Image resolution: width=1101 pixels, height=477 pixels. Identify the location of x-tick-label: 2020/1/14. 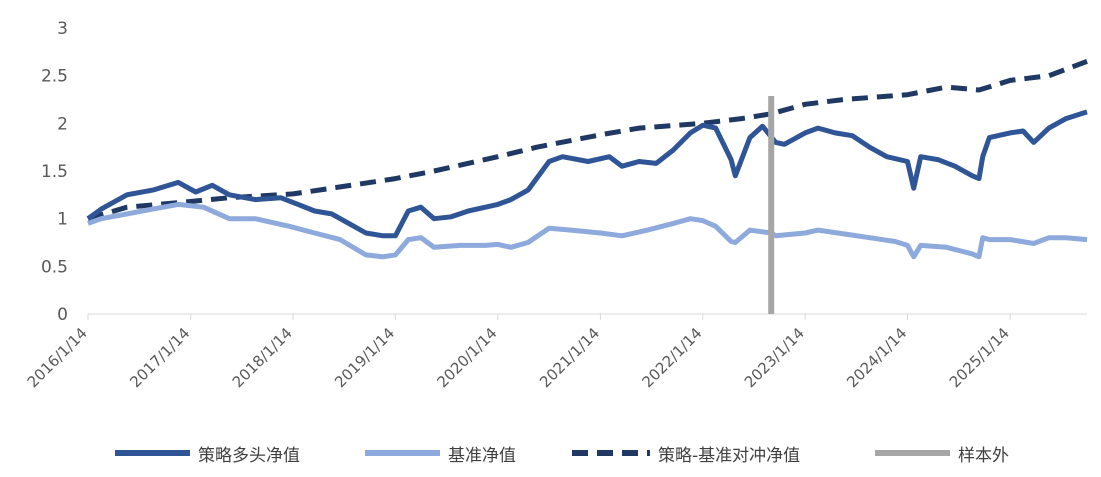
(466, 357).